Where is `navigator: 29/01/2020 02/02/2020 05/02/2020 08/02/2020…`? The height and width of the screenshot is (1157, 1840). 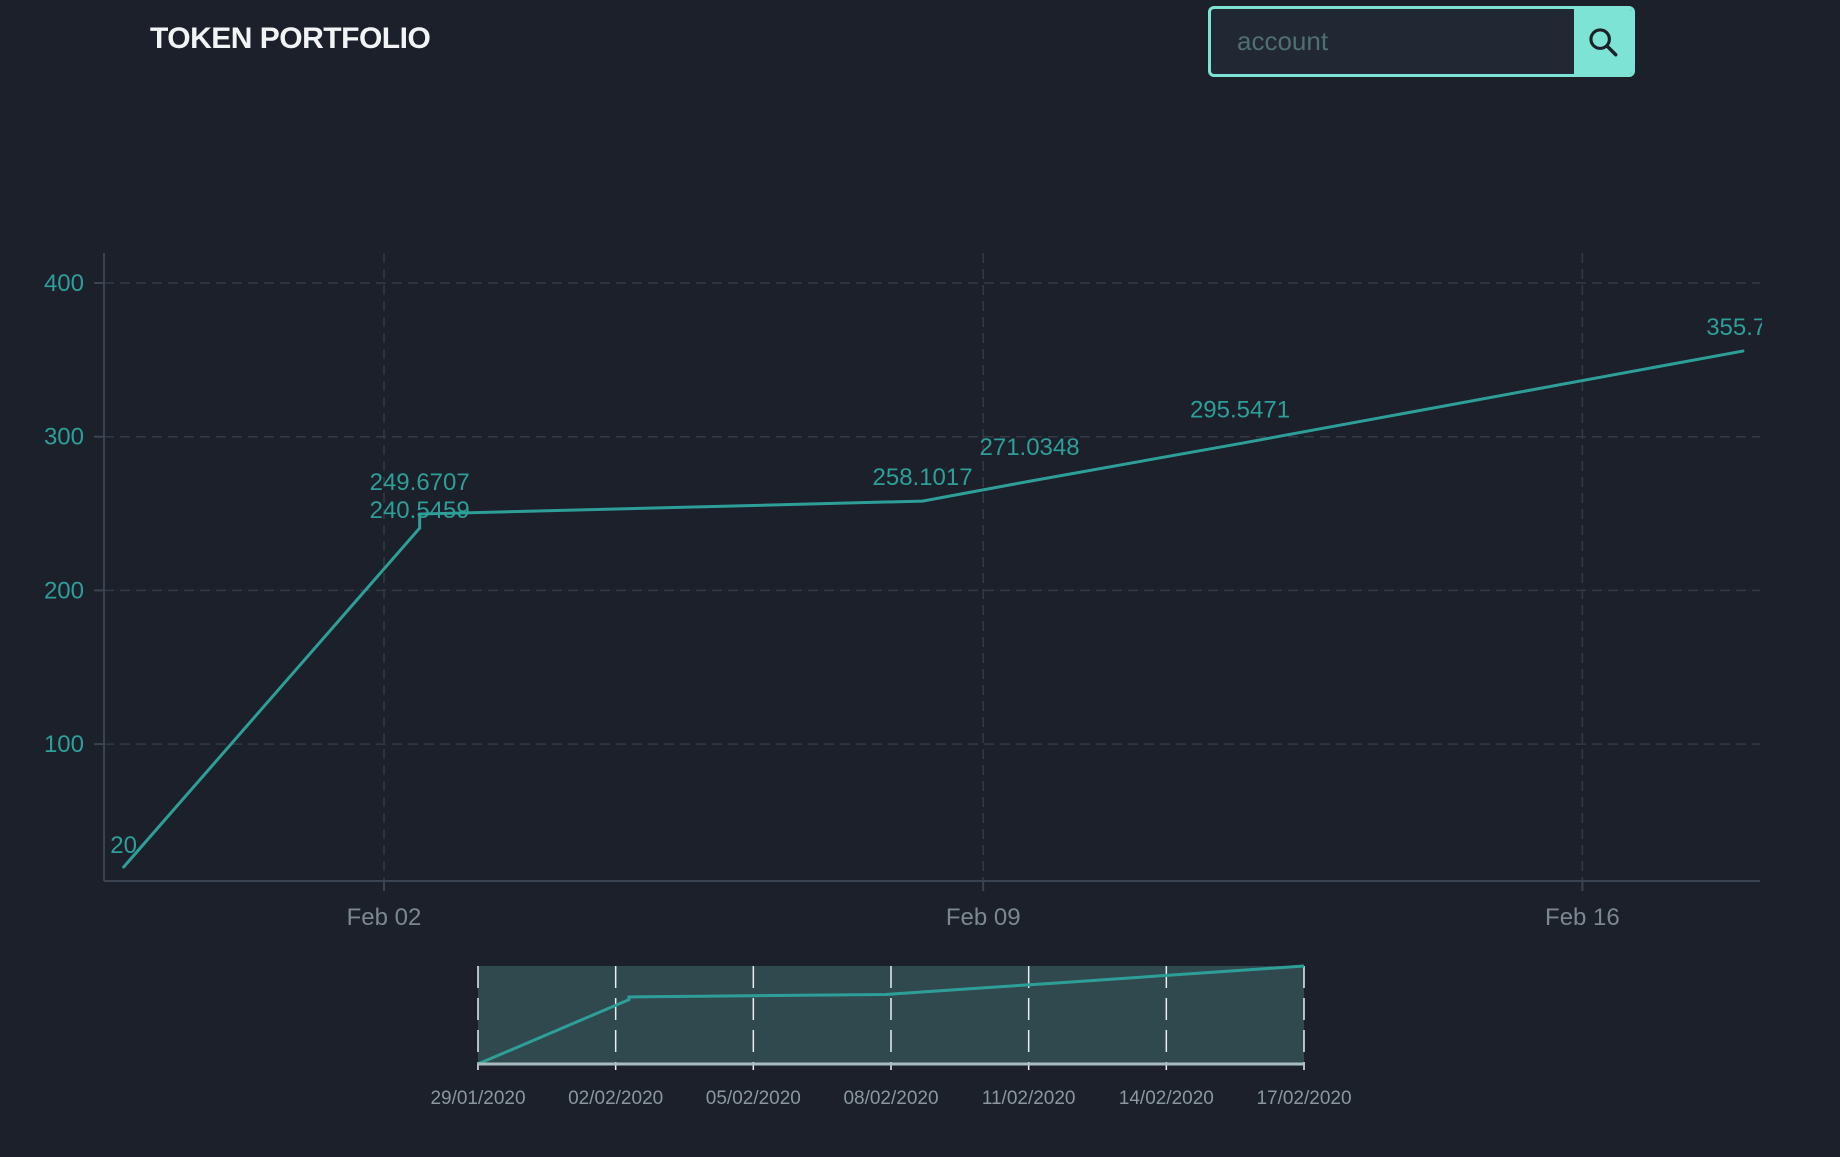
navigator: 29/01/2020 02/02/2020 05/02/2020 08/02/2020… is located at coordinates (891, 1036).